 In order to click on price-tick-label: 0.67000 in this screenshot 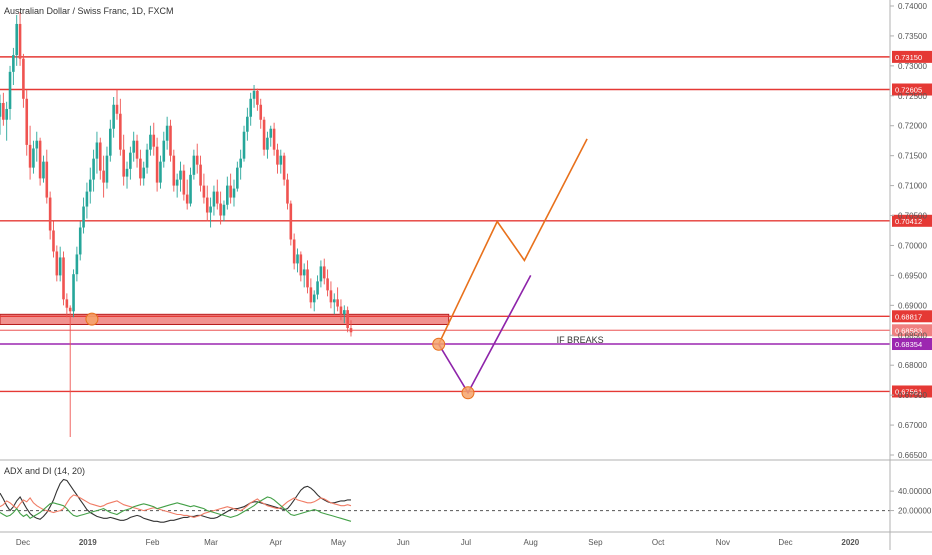, I will do `click(912, 425)`.